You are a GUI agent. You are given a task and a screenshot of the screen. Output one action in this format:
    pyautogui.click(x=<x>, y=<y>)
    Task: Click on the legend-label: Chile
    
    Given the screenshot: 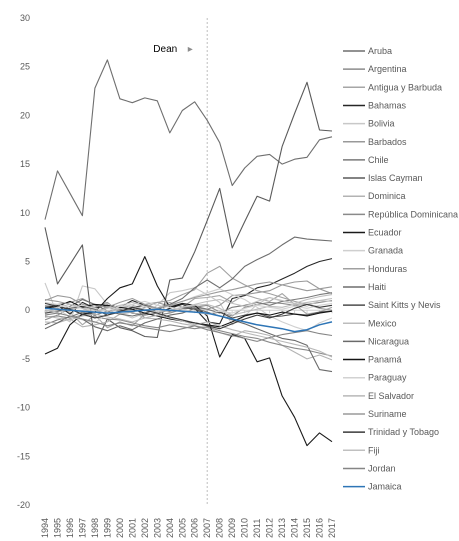 What is the action you would take?
    pyautogui.click(x=378, y=160)
    